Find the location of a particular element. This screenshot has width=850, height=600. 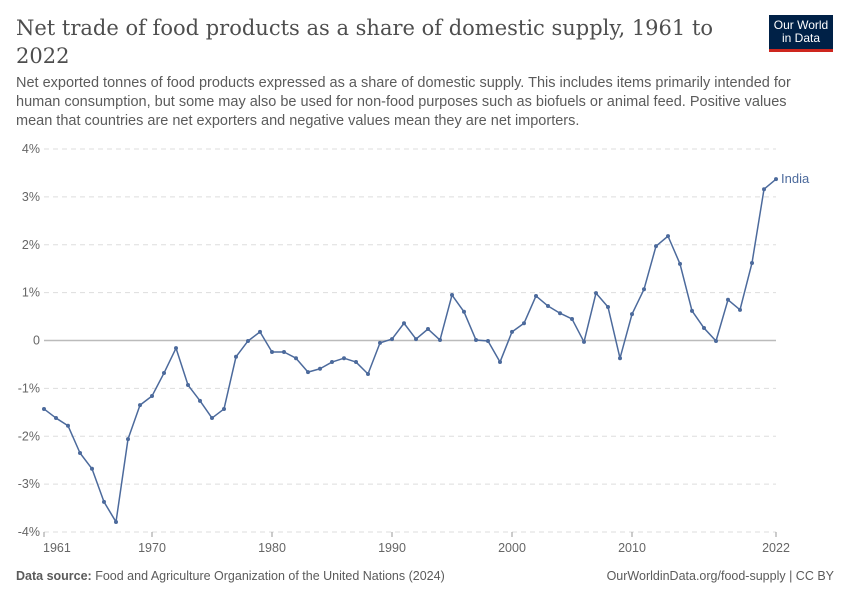

y-tick-label: -4% is located at coordinates (29, 532).